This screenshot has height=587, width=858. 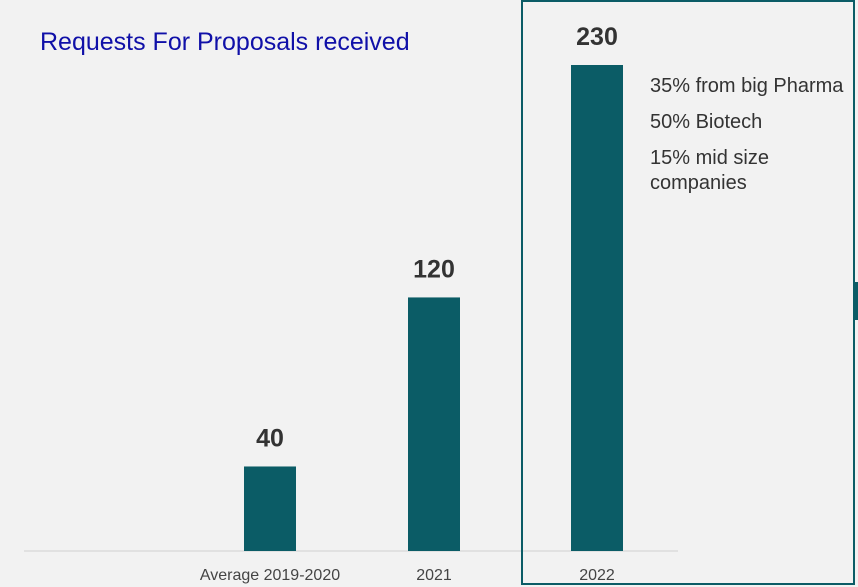 What do you see at coordinates (597, 37) in the screenshot?
I see `data-label-2: 230` at bounding box center [597, 37].